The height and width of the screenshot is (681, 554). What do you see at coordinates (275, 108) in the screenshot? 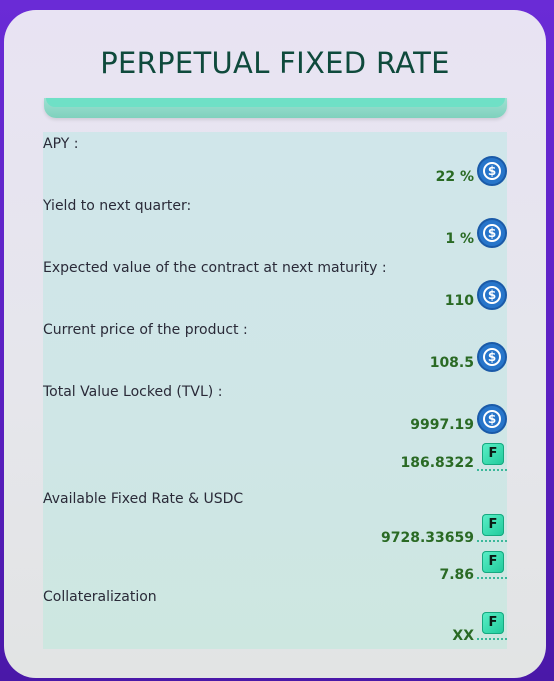
I see `header-accent-bar` at bounding box center [275, 108].